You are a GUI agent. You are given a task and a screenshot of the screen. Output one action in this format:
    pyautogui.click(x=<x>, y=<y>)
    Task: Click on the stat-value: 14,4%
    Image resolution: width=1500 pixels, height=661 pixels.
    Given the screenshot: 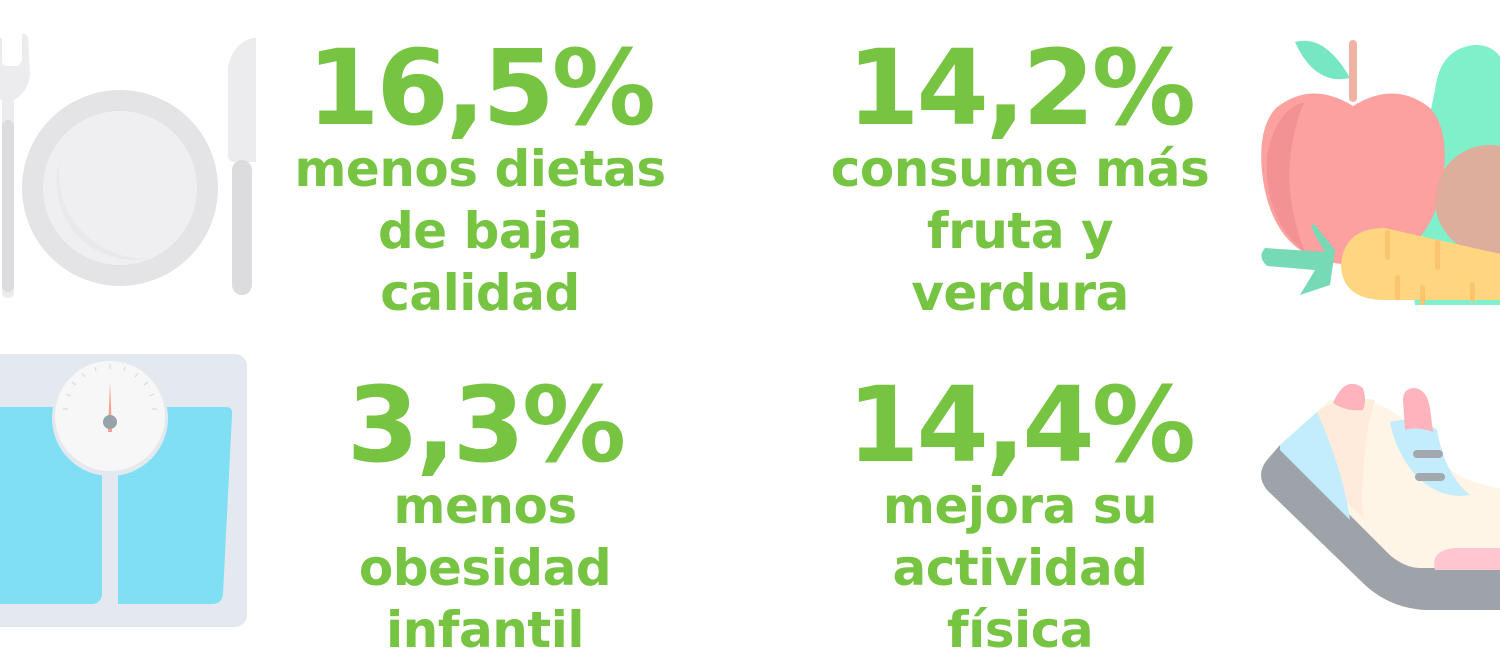 What is the action you would take?
    pyautogui.click(x=1021, y=425)
    